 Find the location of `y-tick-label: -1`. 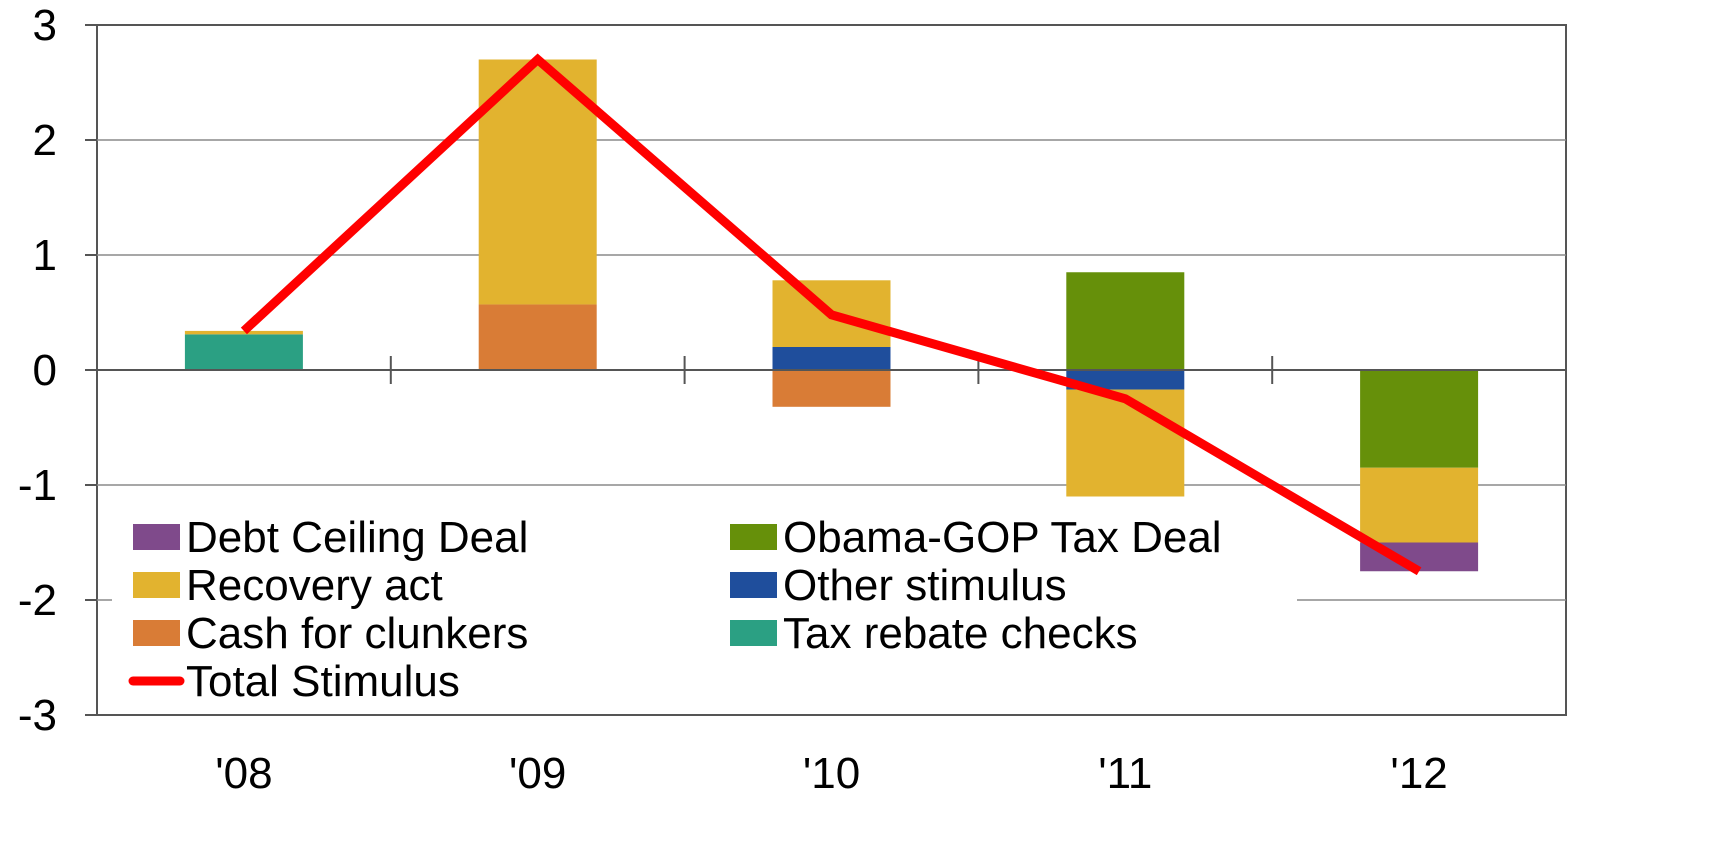

y-tick-label: -1 is located at coordinates (37, 485).